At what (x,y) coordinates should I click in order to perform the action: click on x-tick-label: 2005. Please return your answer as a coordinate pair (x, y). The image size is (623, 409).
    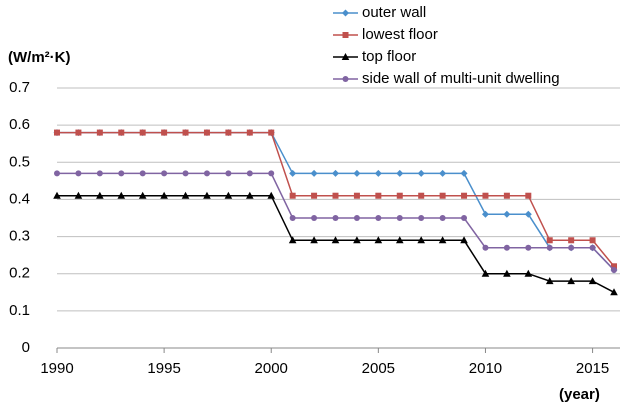
    Looking at the image, I should click on (378, 368).